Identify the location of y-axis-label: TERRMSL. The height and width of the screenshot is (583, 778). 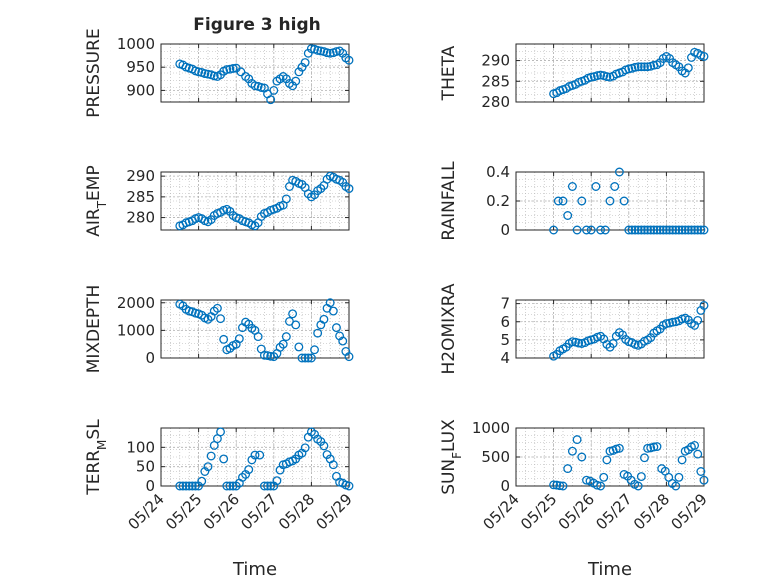
(96, 457).